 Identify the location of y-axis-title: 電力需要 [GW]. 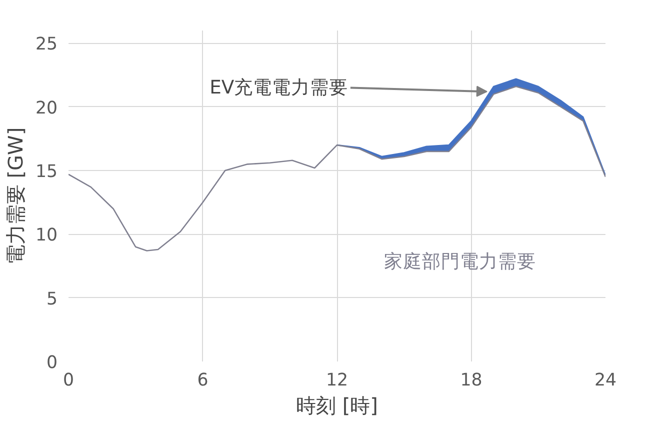
(15, 196).